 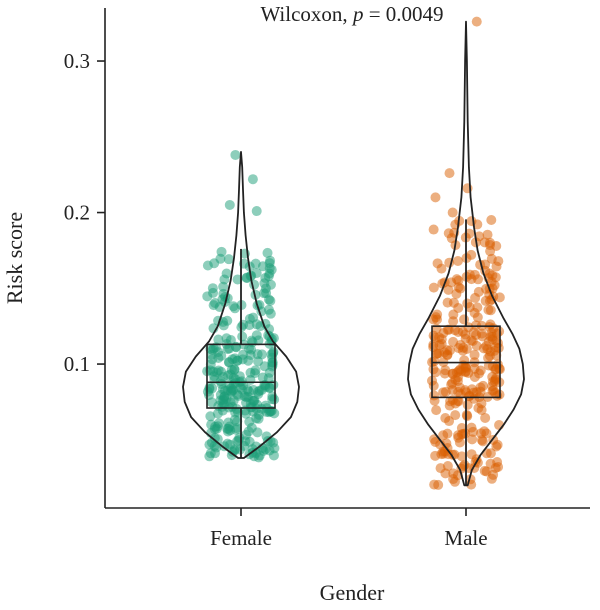 I want to click on boxplot, so click(x=241, y=353).